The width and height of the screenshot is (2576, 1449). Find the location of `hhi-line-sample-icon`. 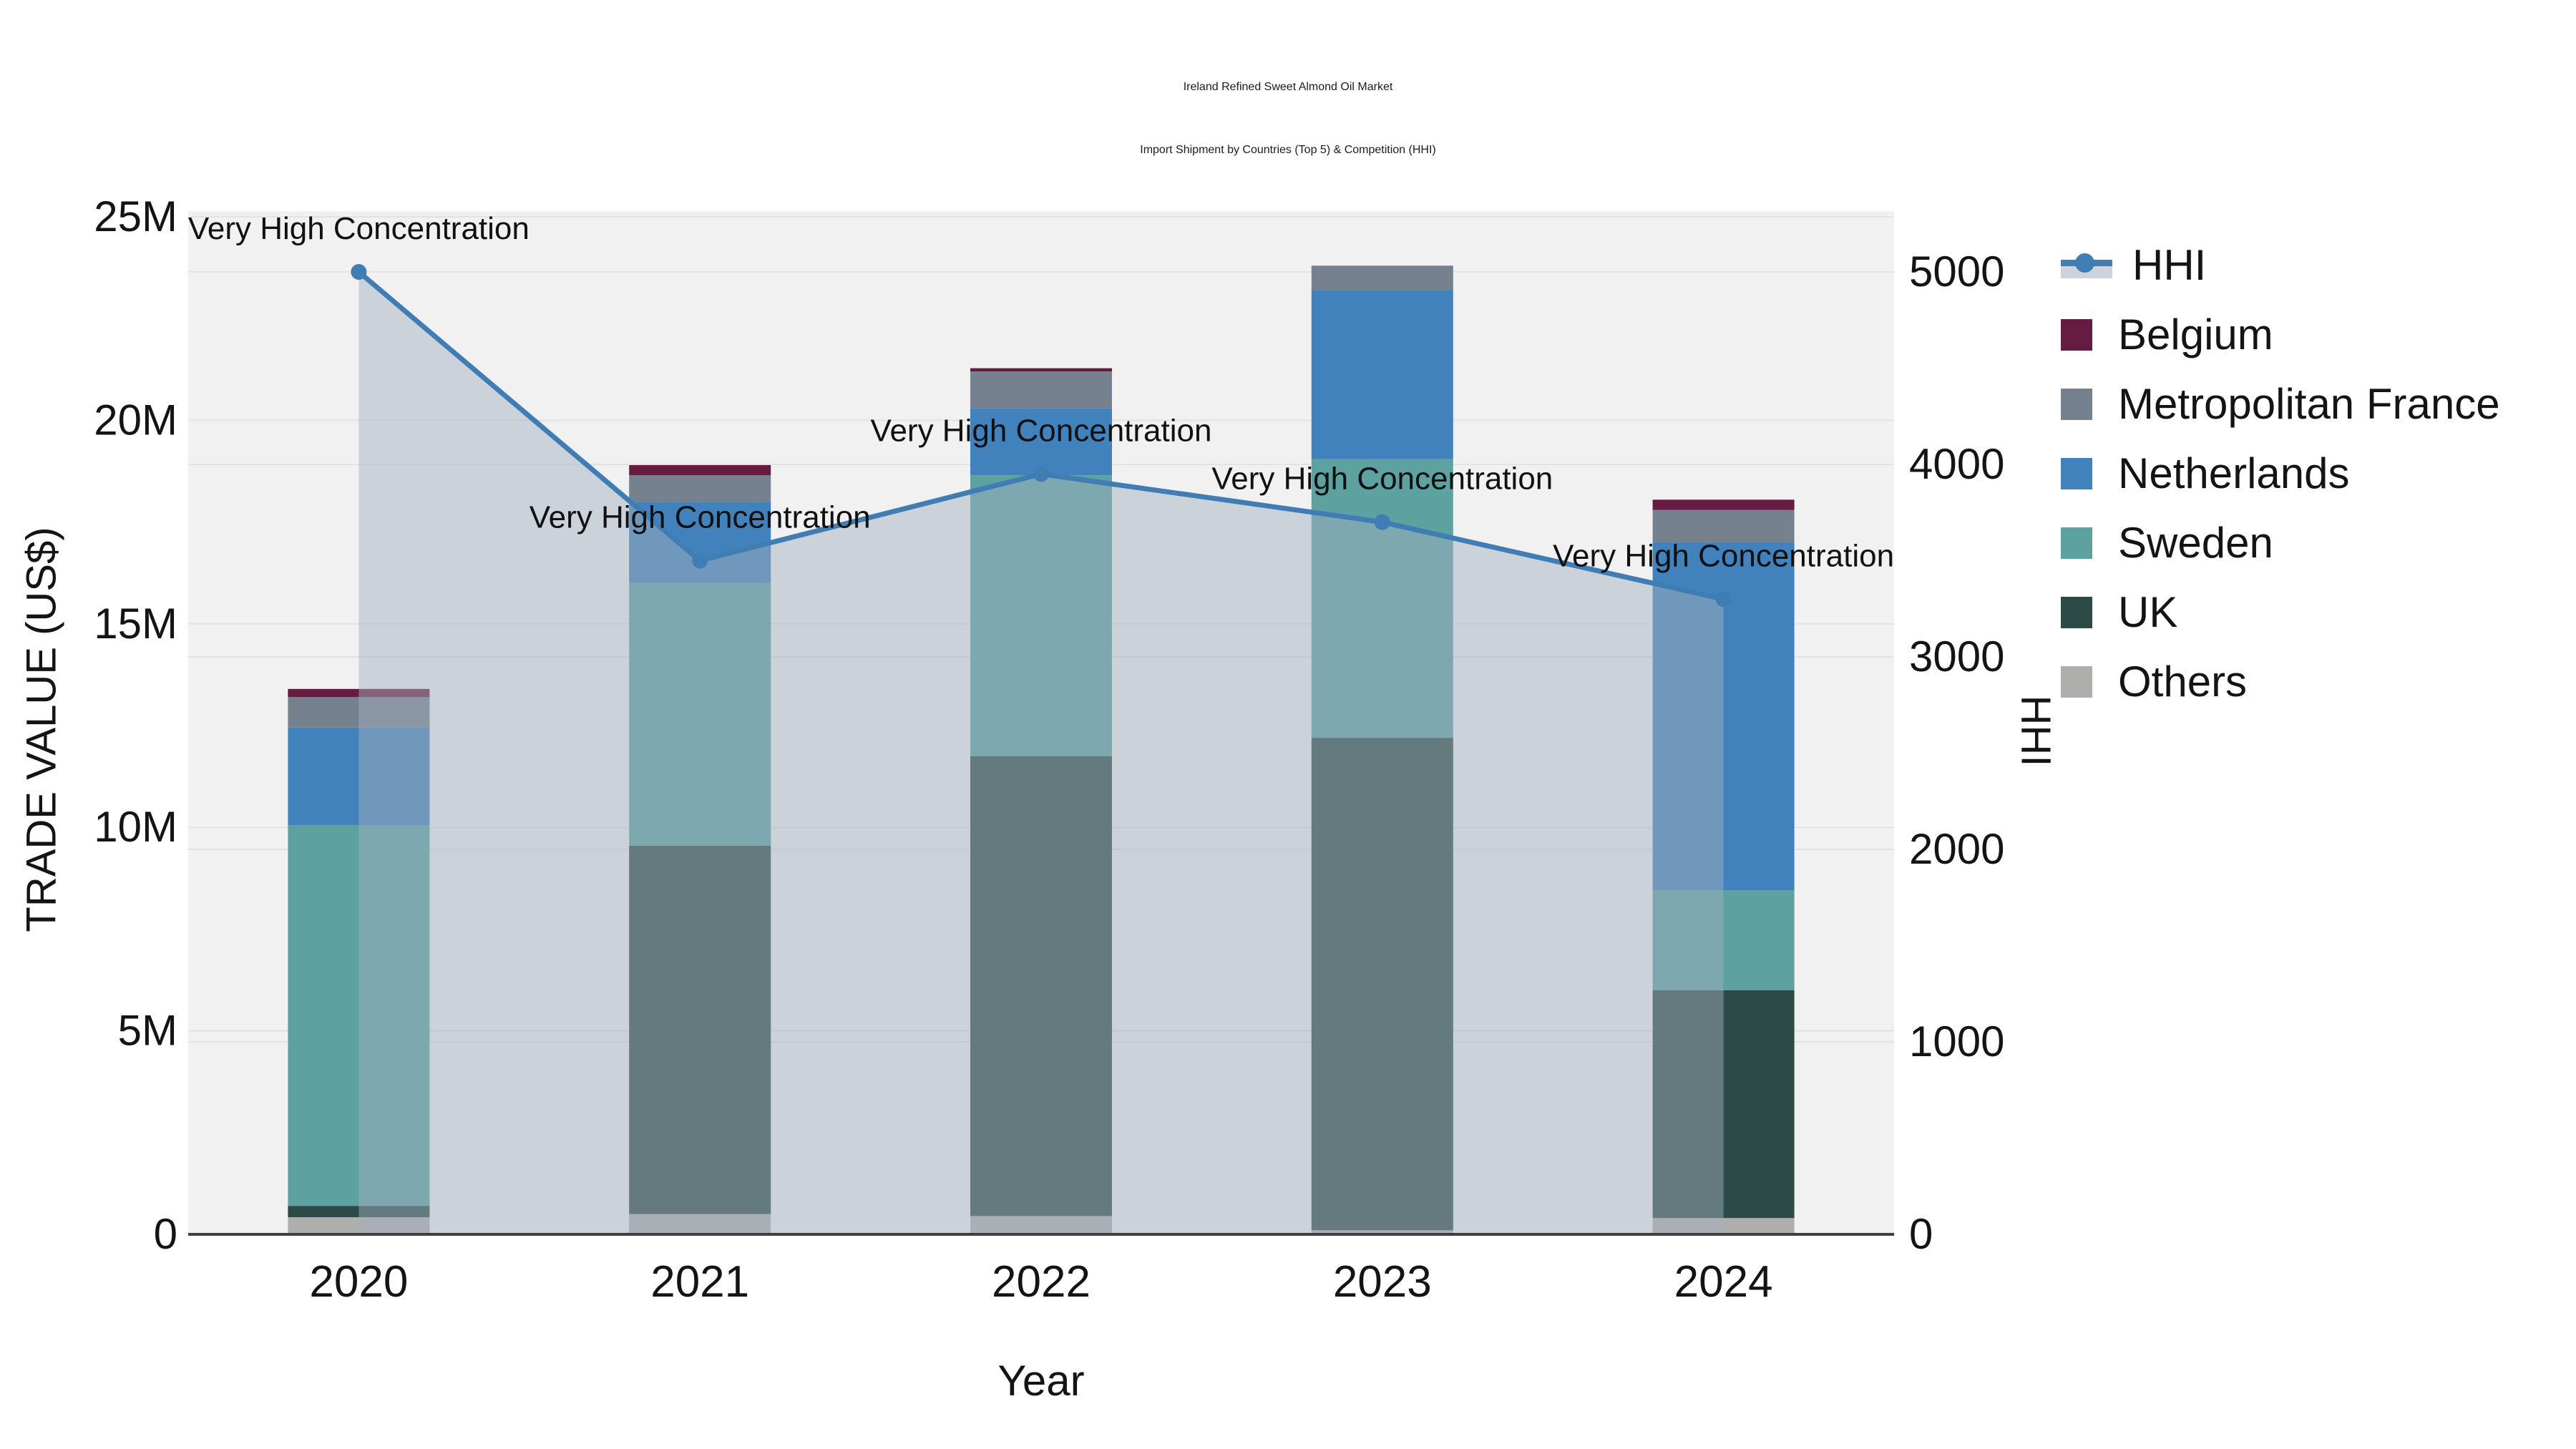

hhi-line-sample-icon is located at coordinates (2086, 265).